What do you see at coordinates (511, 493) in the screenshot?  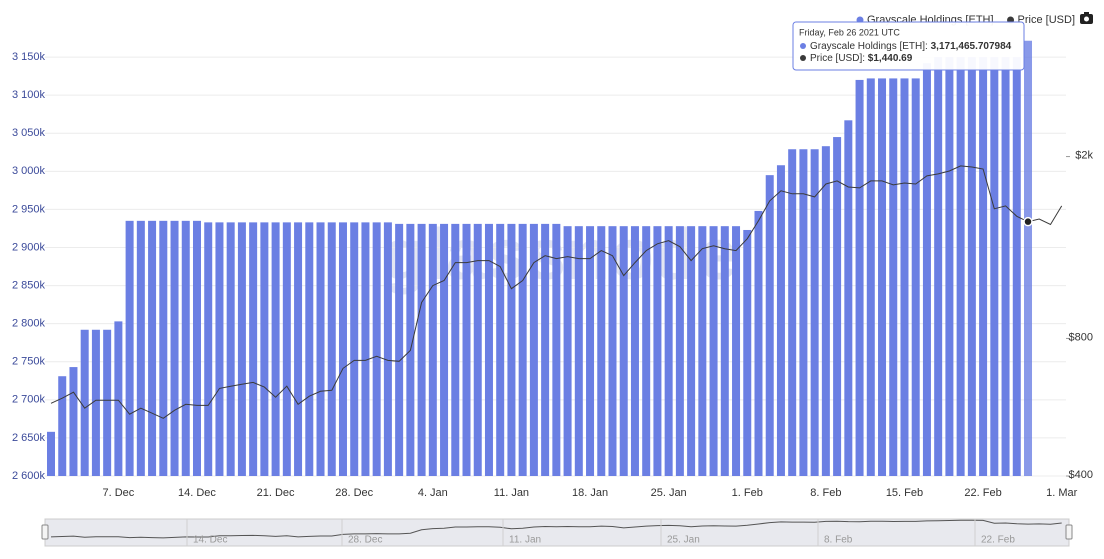 I see `x-tick-label: 11. Jan` at bounding box center [511, 493].